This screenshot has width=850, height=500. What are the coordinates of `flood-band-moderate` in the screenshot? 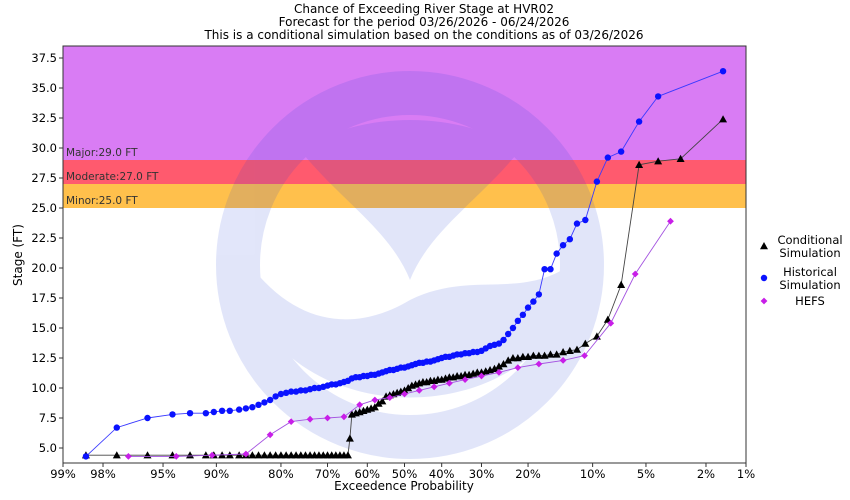 It's located at (404, 172).